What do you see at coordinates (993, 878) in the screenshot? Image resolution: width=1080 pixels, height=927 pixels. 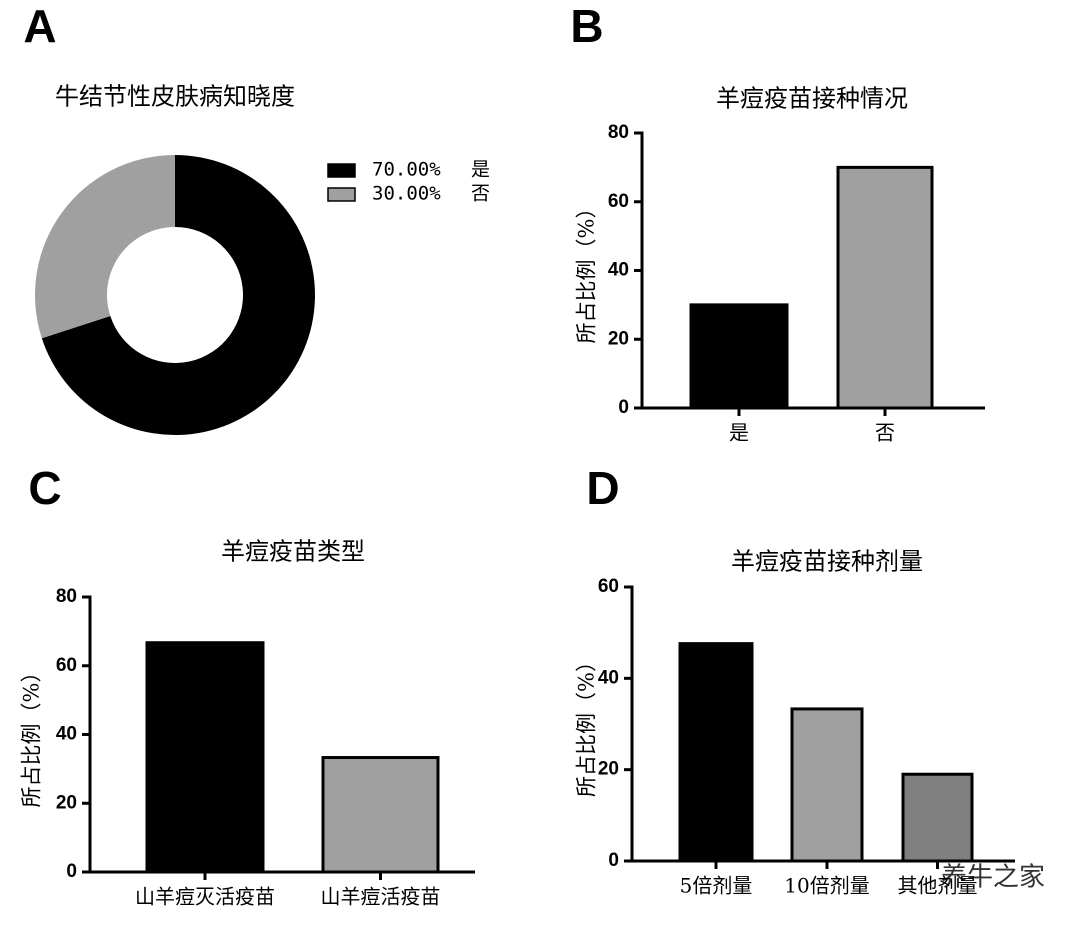 I see `watermark: 养牛之家` at bounding box center [993, 878].